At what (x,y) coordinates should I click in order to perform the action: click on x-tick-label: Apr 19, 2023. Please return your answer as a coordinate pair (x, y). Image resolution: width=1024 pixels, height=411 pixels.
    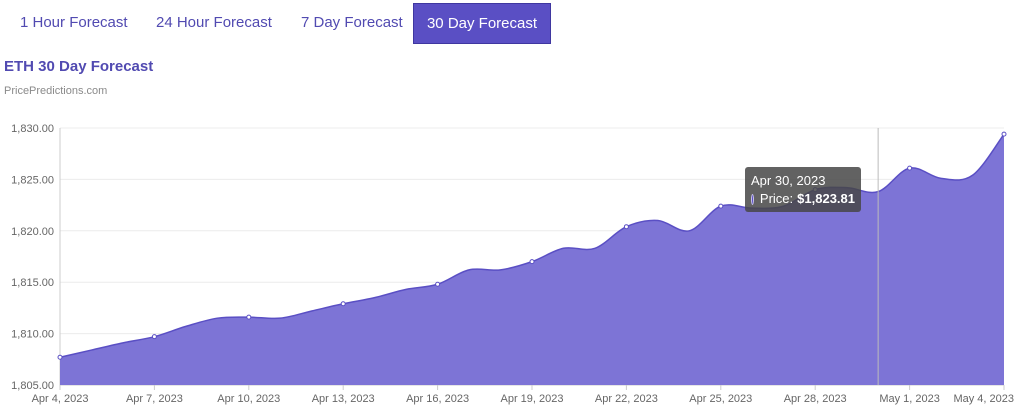
    Looking at the image, I should click on (532, 399).